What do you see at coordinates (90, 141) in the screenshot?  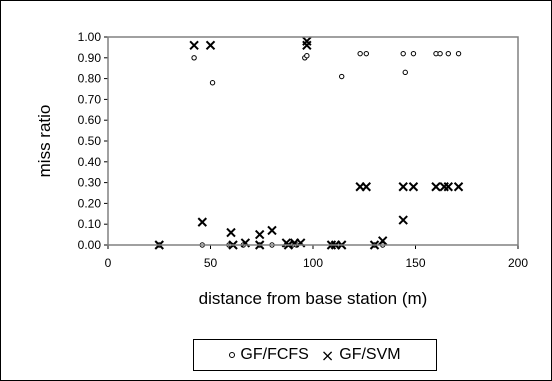 I see `y-tick-label: 0.50` at bounding box center [90, 141].